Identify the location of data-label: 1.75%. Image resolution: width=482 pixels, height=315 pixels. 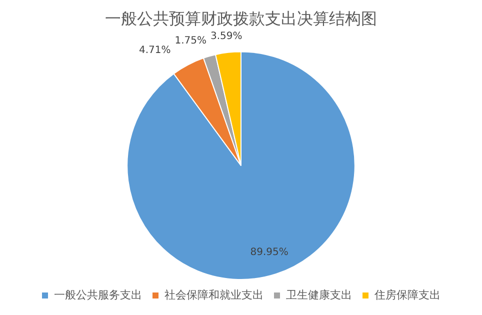
(190, 40).